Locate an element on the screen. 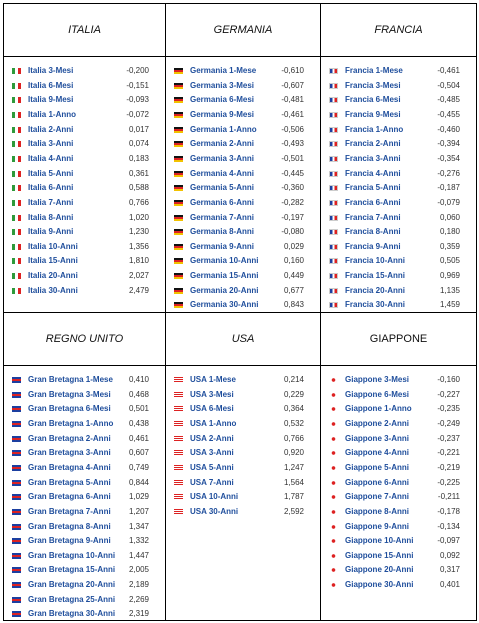  bond-name: Francia 5-Anni is located at coordinates (373, 188).